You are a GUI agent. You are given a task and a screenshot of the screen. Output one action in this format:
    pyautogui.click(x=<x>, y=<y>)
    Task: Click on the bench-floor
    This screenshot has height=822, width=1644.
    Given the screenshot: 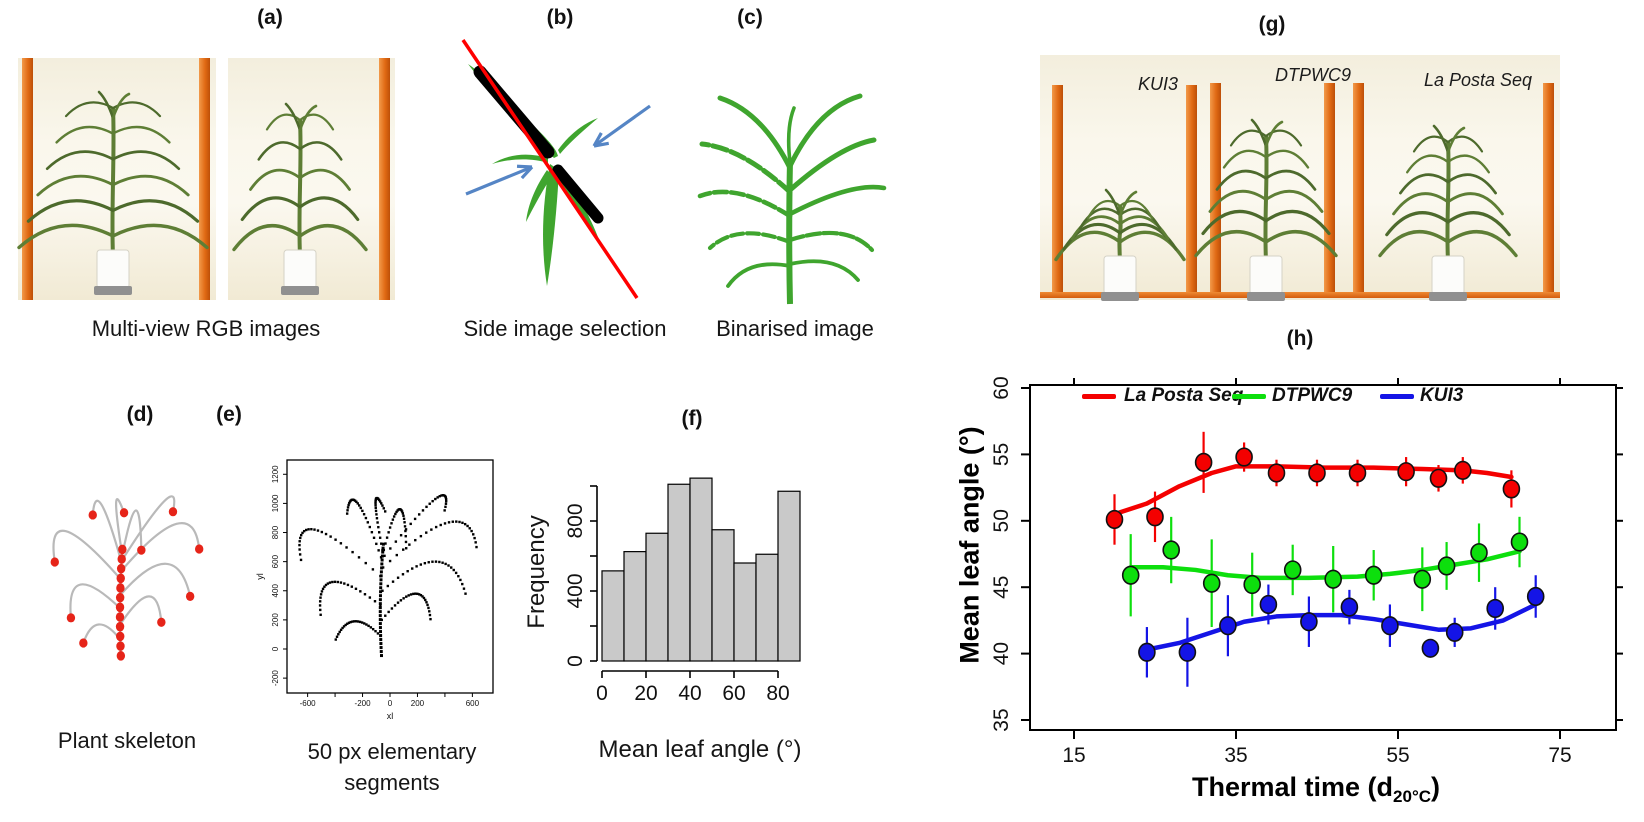 What is the action you would take?
    pyautogui.click(x=1300, y=295)
    